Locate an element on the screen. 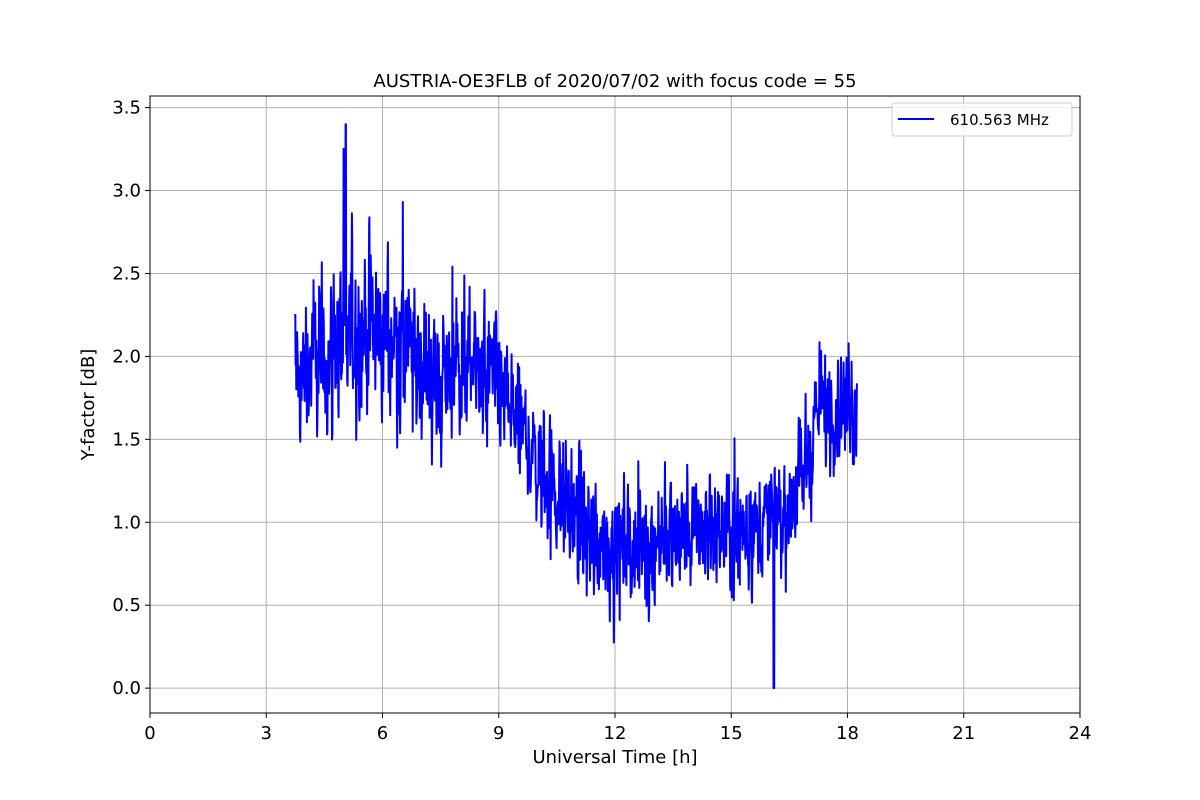 This screenshot has width=1200, height=800. x-tick-label: 18 is located at coordinates (847, 733).